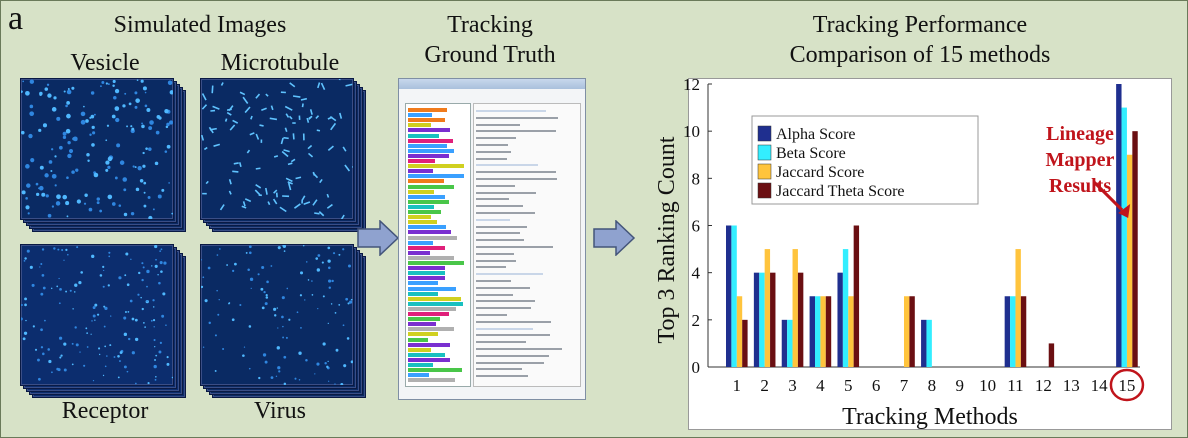 This screenshot has width=1188, height=438. I want to click on annotation-line: Mapper, so click(1080, 160).